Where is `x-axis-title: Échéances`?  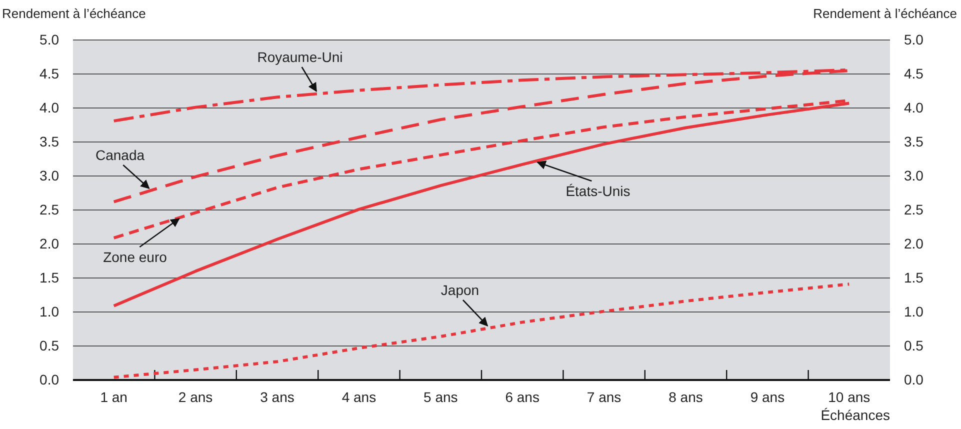
x-axis-title: Échéances is located at coordinates (855, 415).